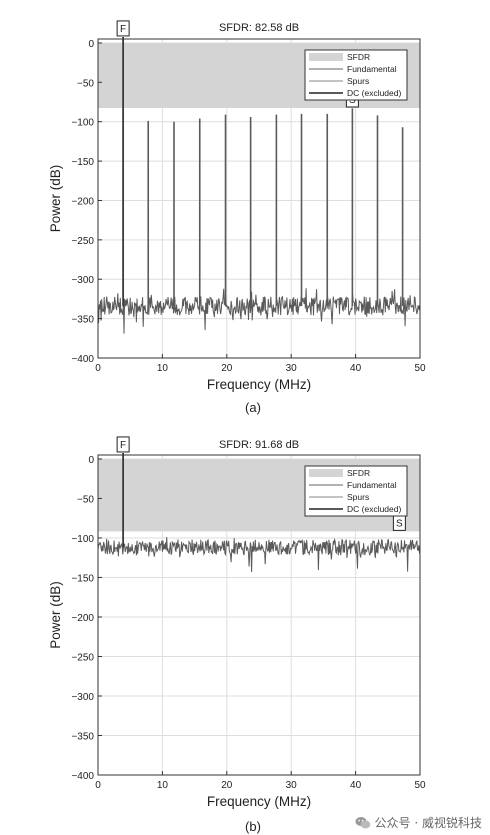 The height and width of the screenshot is (835, 490). Describe the element at coordinates (428, 823) in the screenshot. I see `watermark-text: 公众号 · 威视锐科技` at that location.